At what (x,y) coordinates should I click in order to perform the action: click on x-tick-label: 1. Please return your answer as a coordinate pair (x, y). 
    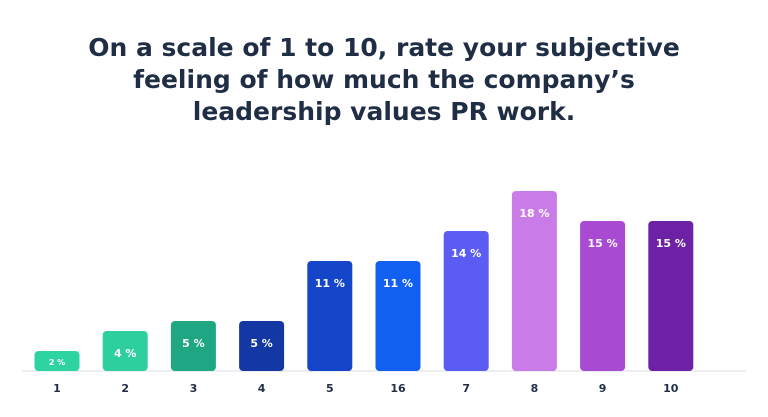
    Looking at the image, I should click on (57, 388).